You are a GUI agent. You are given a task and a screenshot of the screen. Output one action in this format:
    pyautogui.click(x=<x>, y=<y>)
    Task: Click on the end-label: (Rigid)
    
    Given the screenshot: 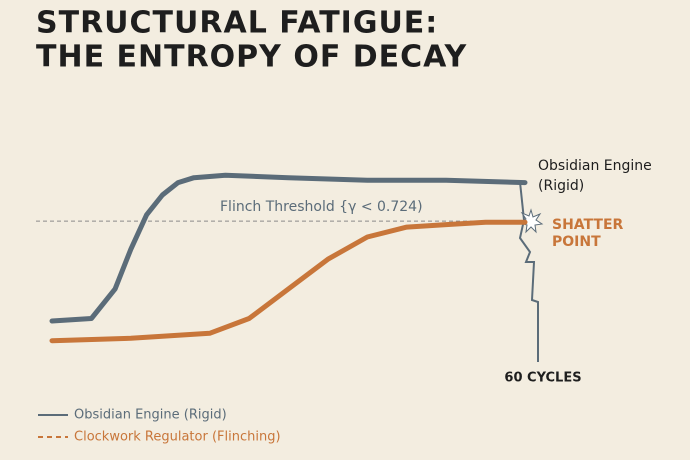 What is the action you would take?
    pyautogui.click(x=561, y=186)
    